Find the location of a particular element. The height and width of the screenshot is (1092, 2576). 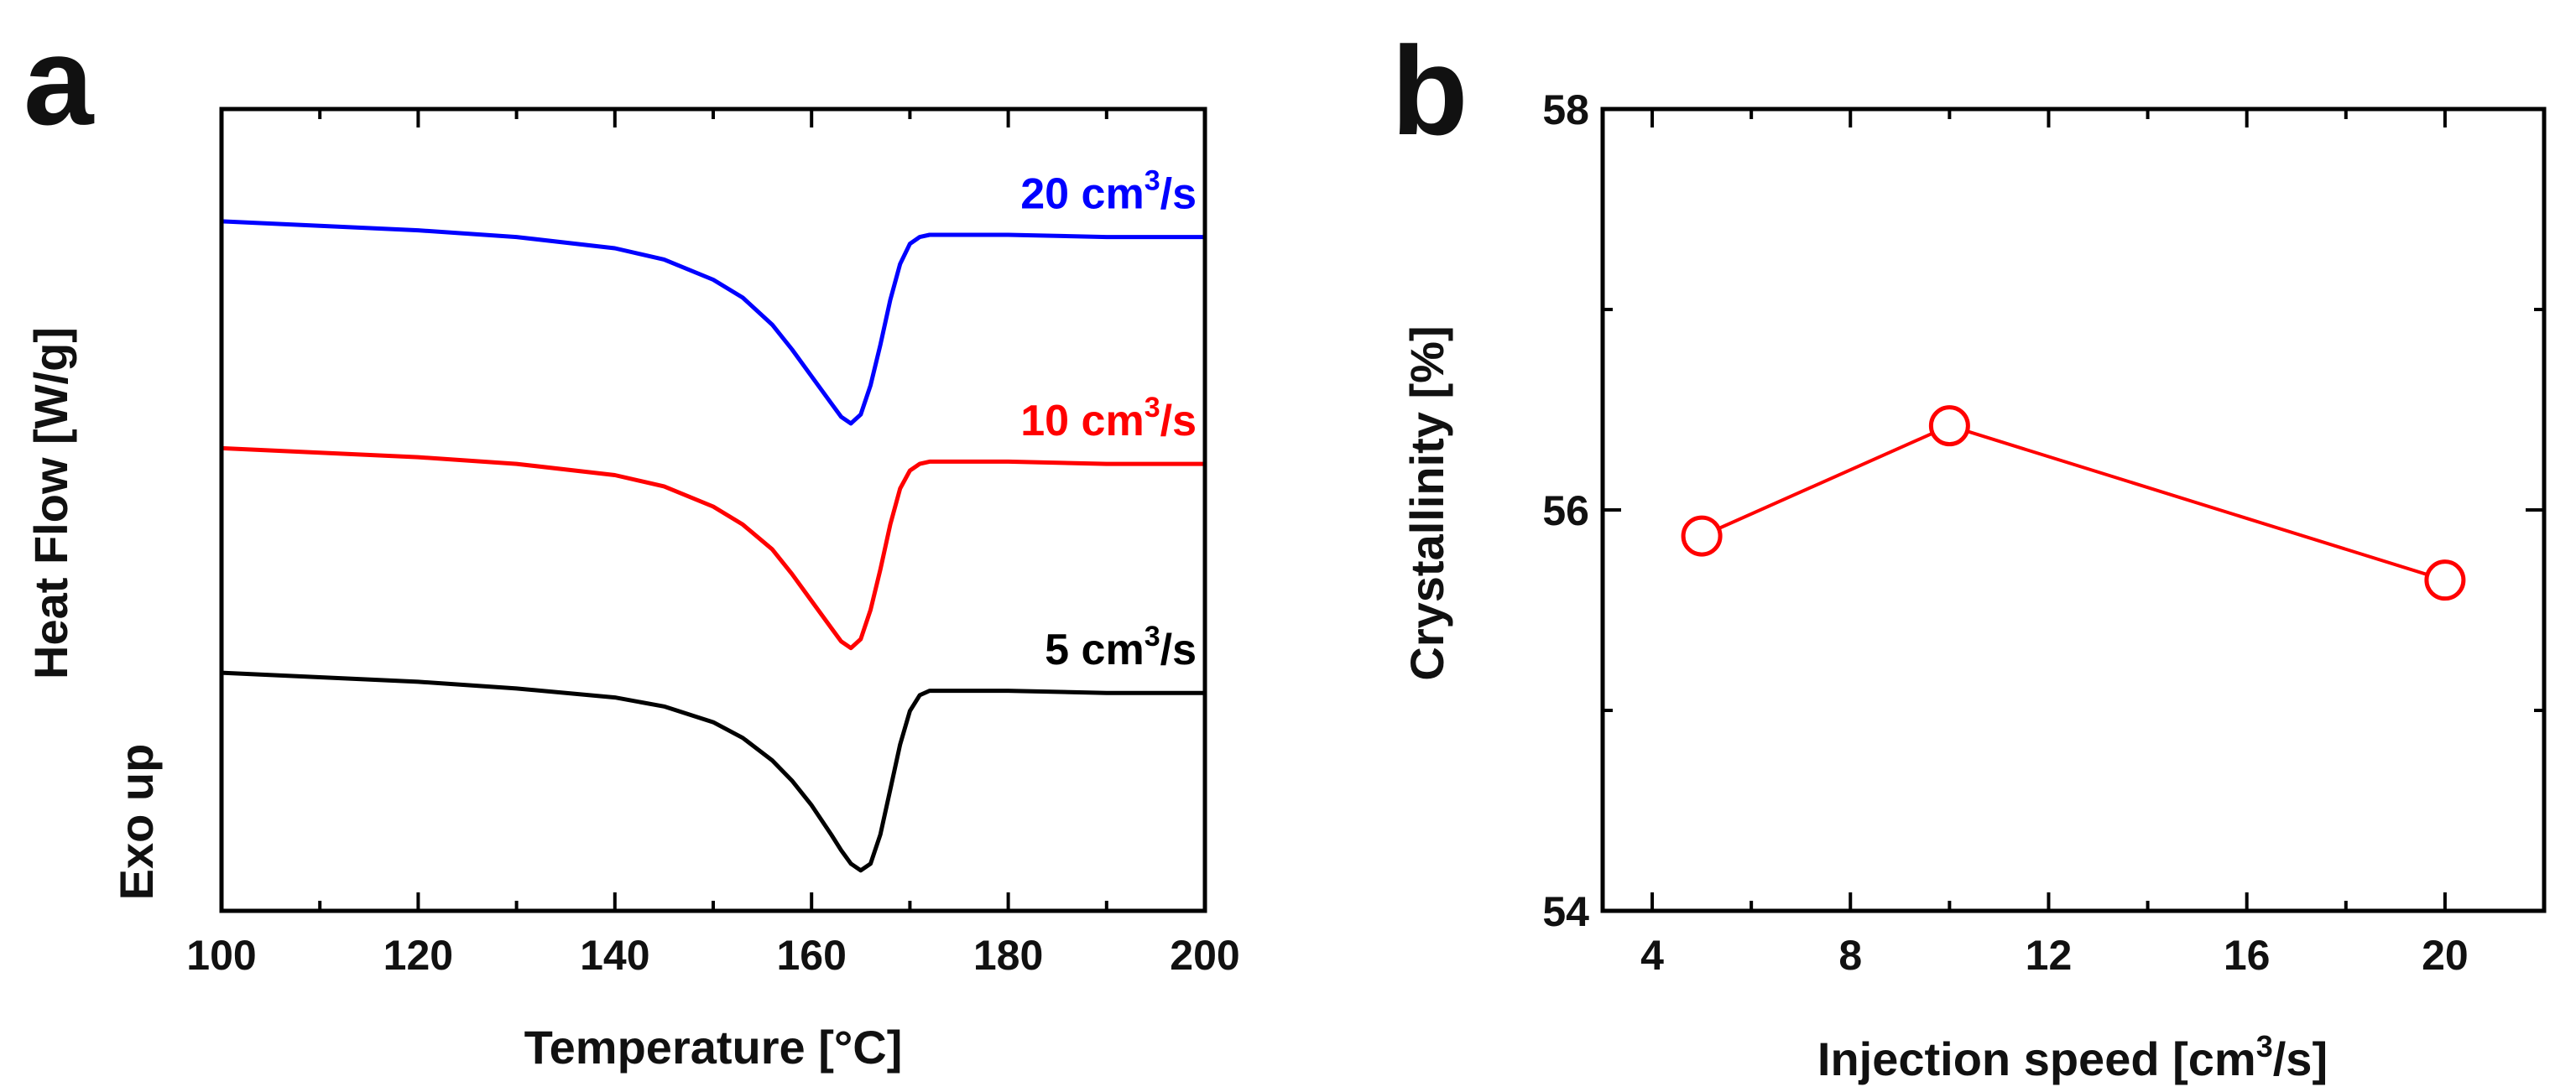

panel-a-curve-labels: 20 cm3/s 10 cm3/s 5 cm3/s is located at coordinates (1108, 420).